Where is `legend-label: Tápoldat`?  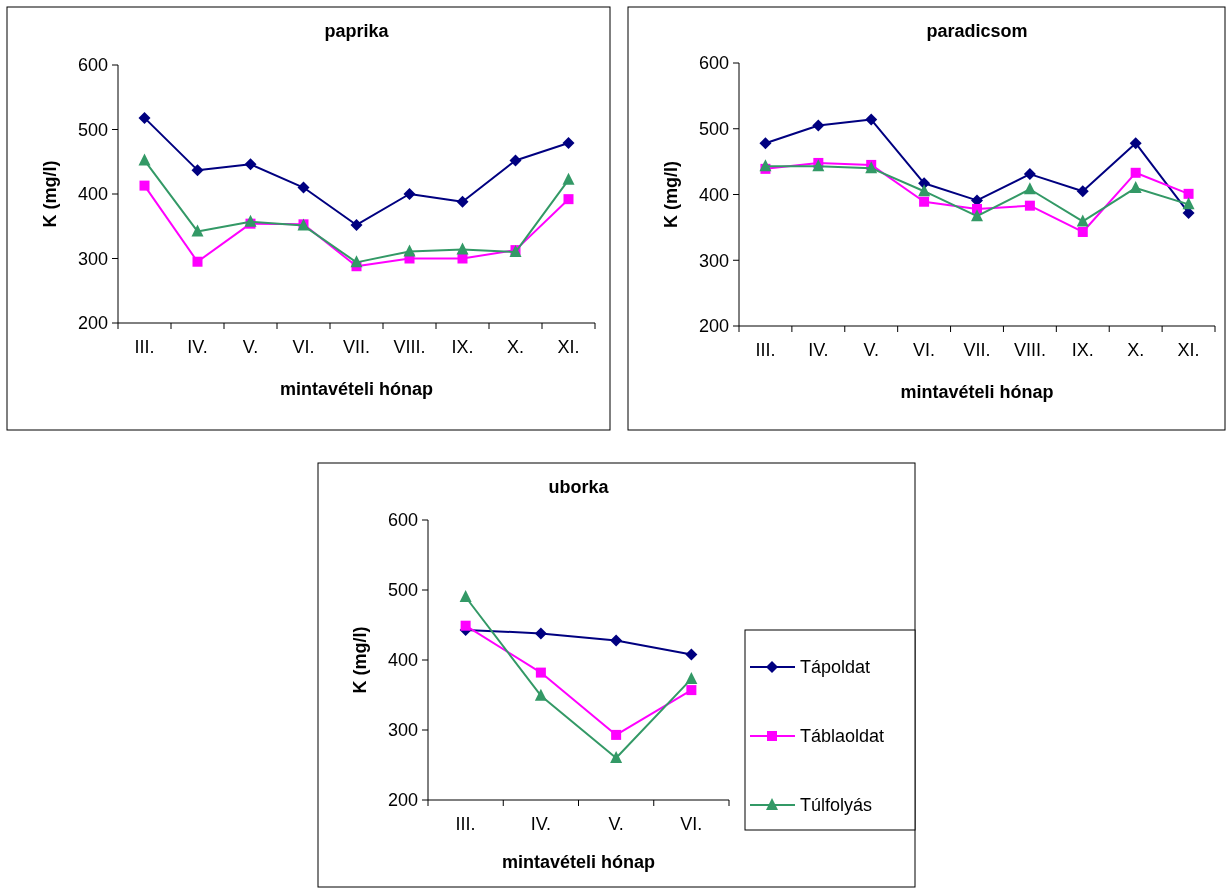 legend-label: Tápoldat is located at coordinates (835, 667).